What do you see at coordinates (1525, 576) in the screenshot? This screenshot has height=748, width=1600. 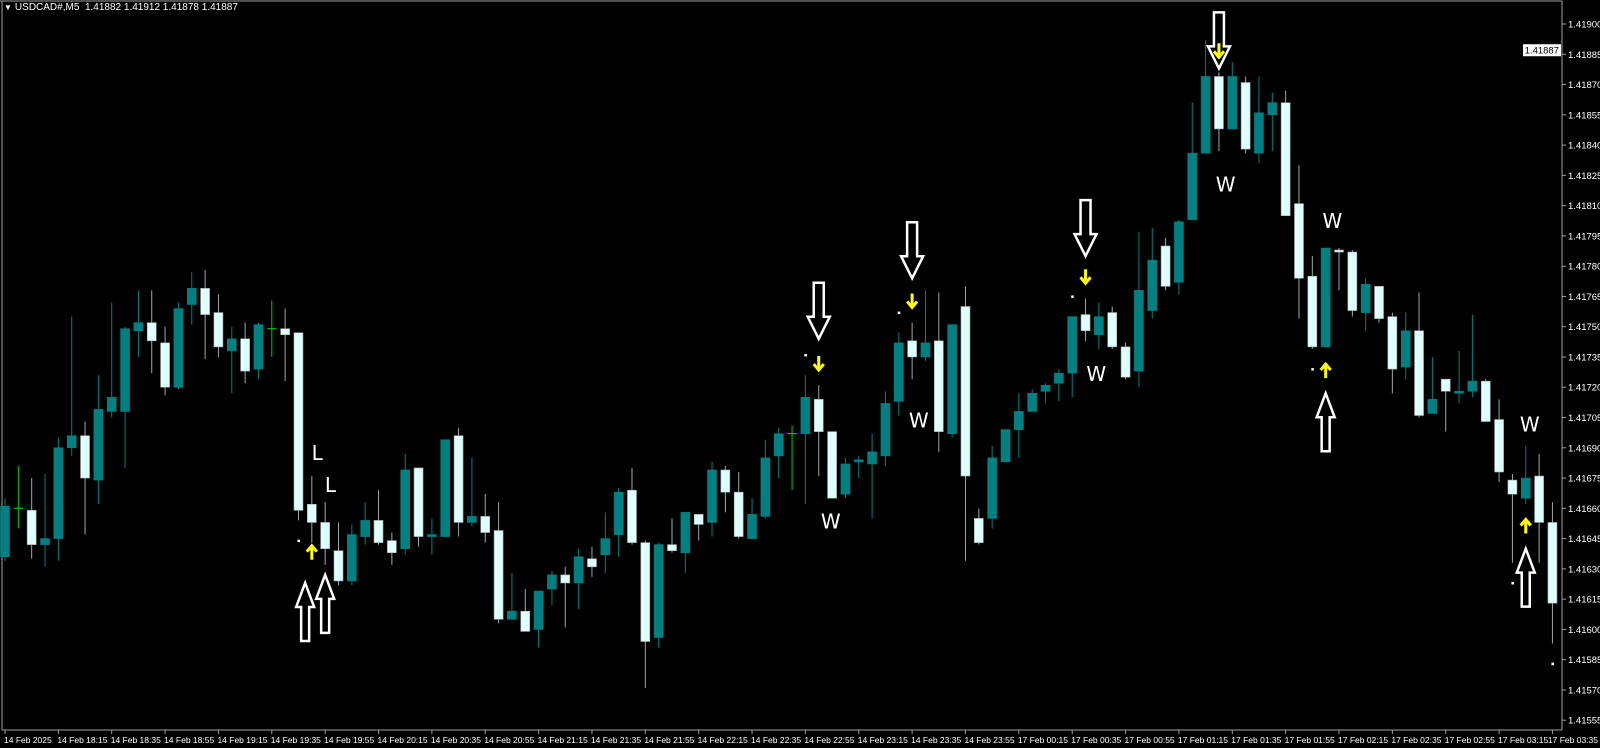 I see `hollow-up-arrow-icon` at bounding box center [1525, 576].